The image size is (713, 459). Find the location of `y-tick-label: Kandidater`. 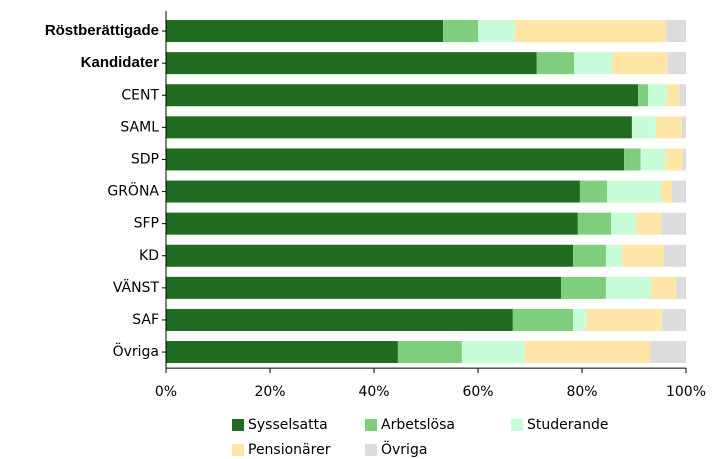

y-tick-label: Kandidater is located at coordinates (120, 62).